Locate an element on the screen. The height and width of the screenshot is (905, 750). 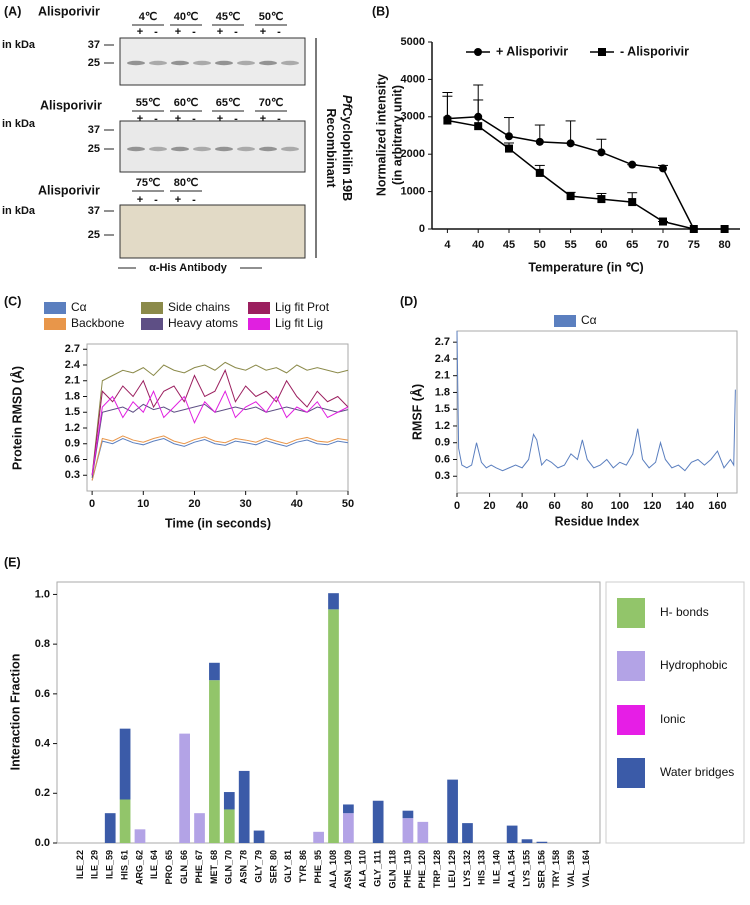
x-tick-label: 100 is located at coordinates (620, 506).